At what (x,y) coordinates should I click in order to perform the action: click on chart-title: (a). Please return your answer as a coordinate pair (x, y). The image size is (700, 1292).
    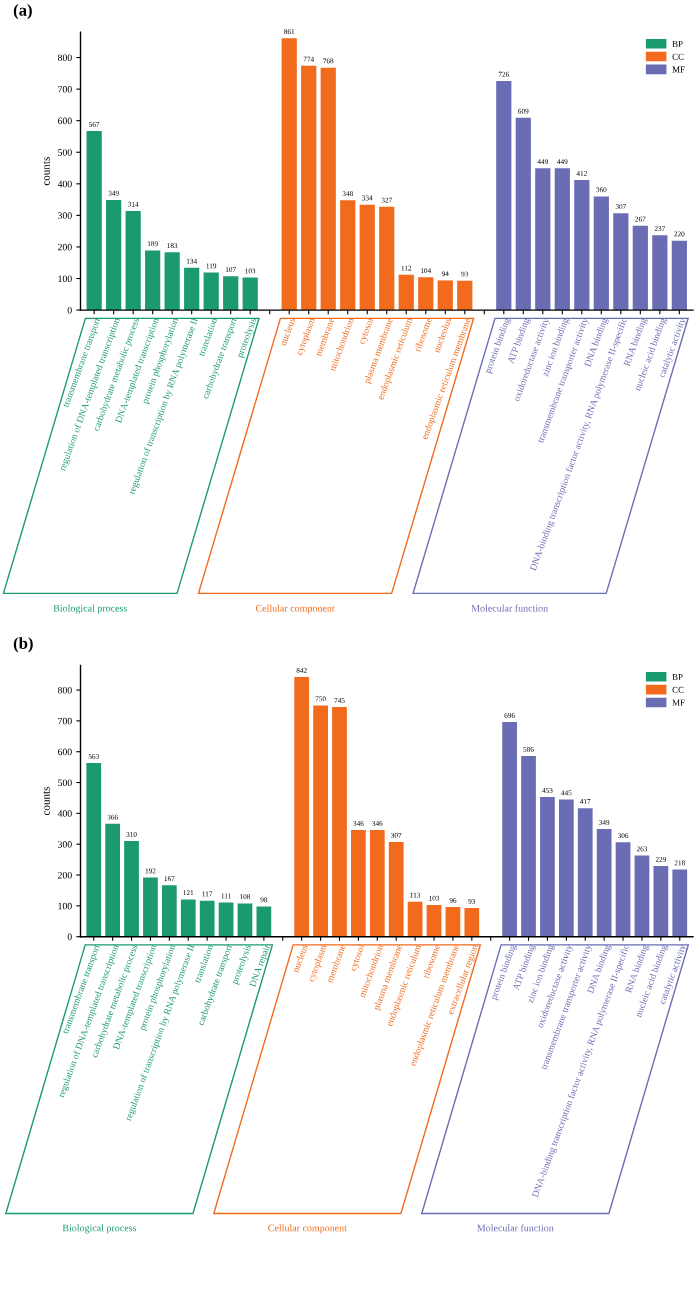
    Looking at the image, I should click on (22, 12).